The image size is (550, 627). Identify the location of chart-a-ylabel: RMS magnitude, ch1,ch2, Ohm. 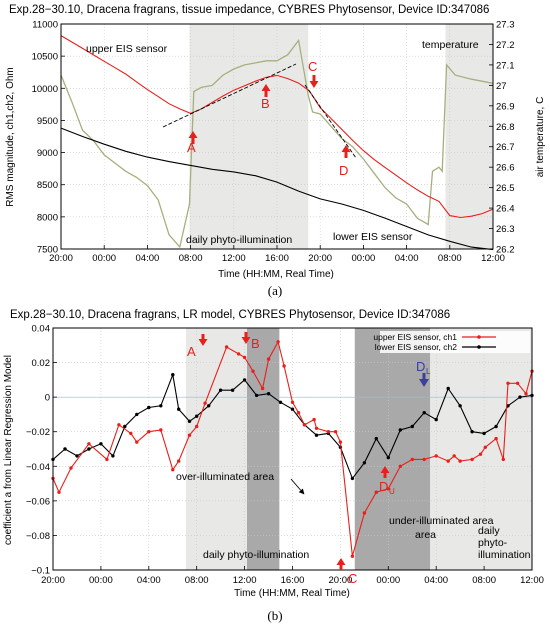
(10, 137).